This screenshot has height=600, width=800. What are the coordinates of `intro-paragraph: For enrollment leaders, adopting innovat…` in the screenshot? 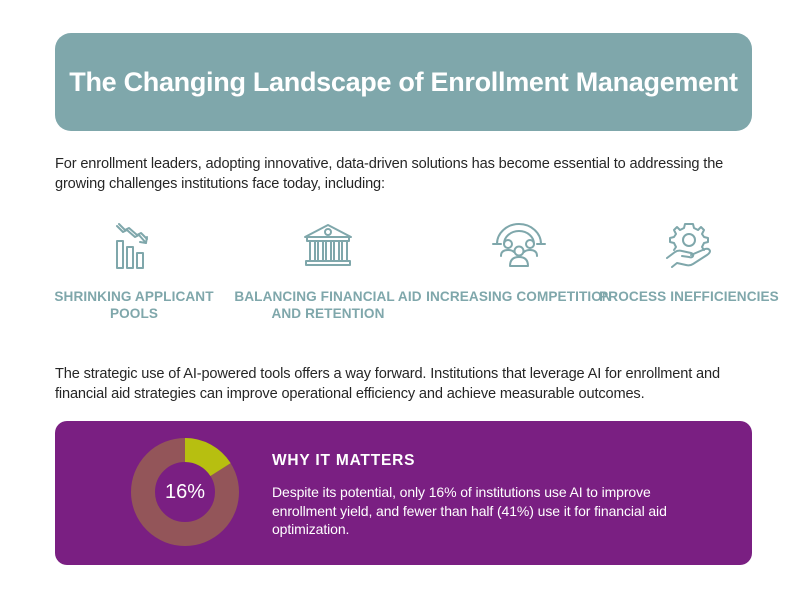 It's located at (389, 174).